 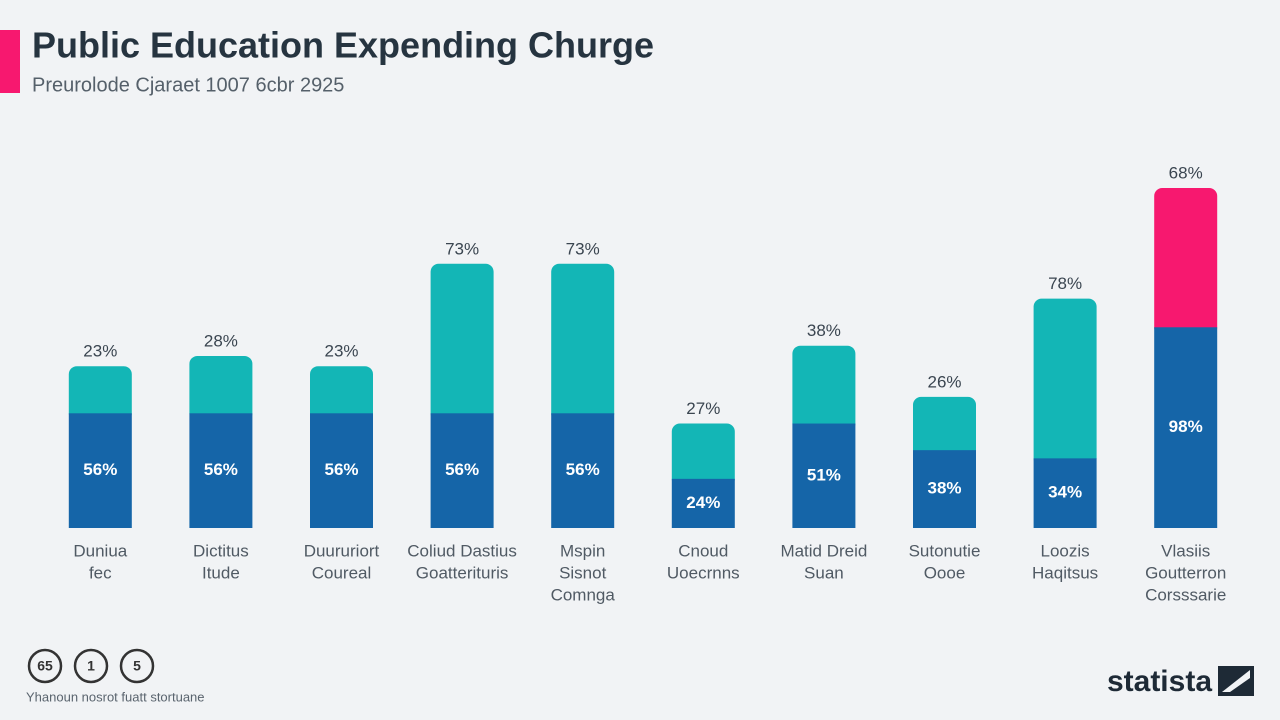 I want to click on footer-icons: 65 1 5, so click(x=91, y=666).